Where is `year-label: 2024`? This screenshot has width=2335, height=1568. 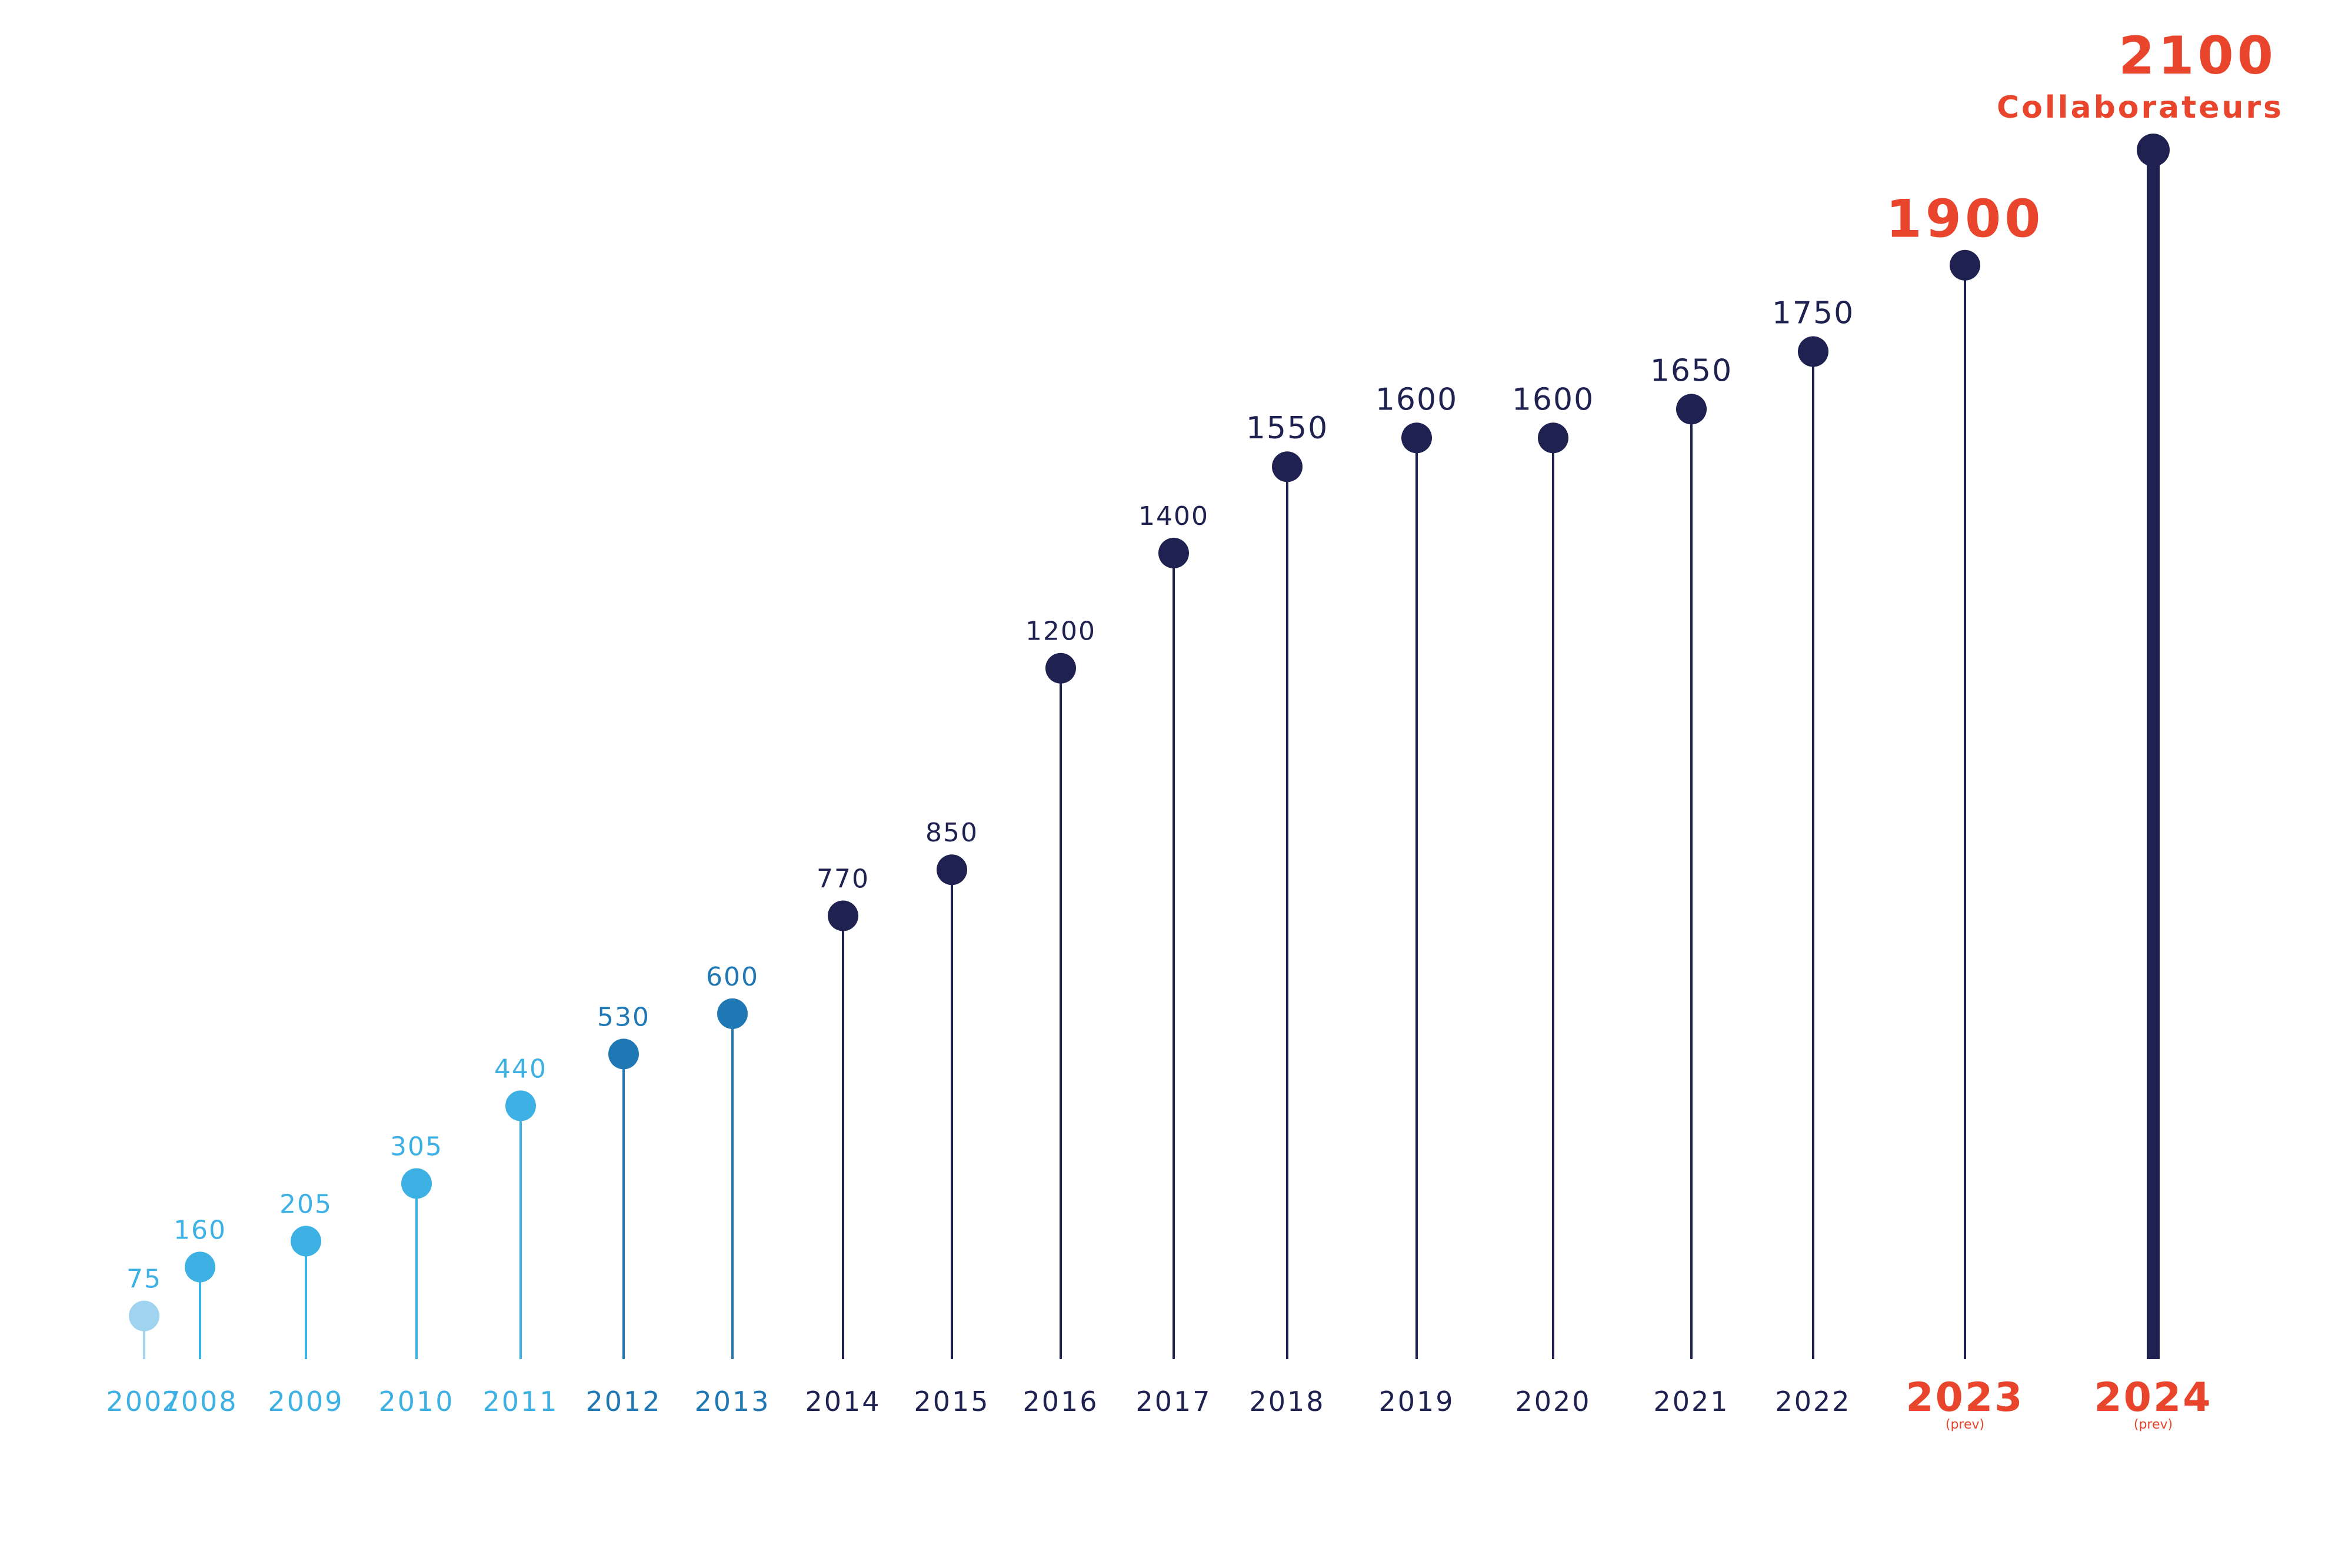
year-label: 2024 is located at coordinates (2153, 1397).